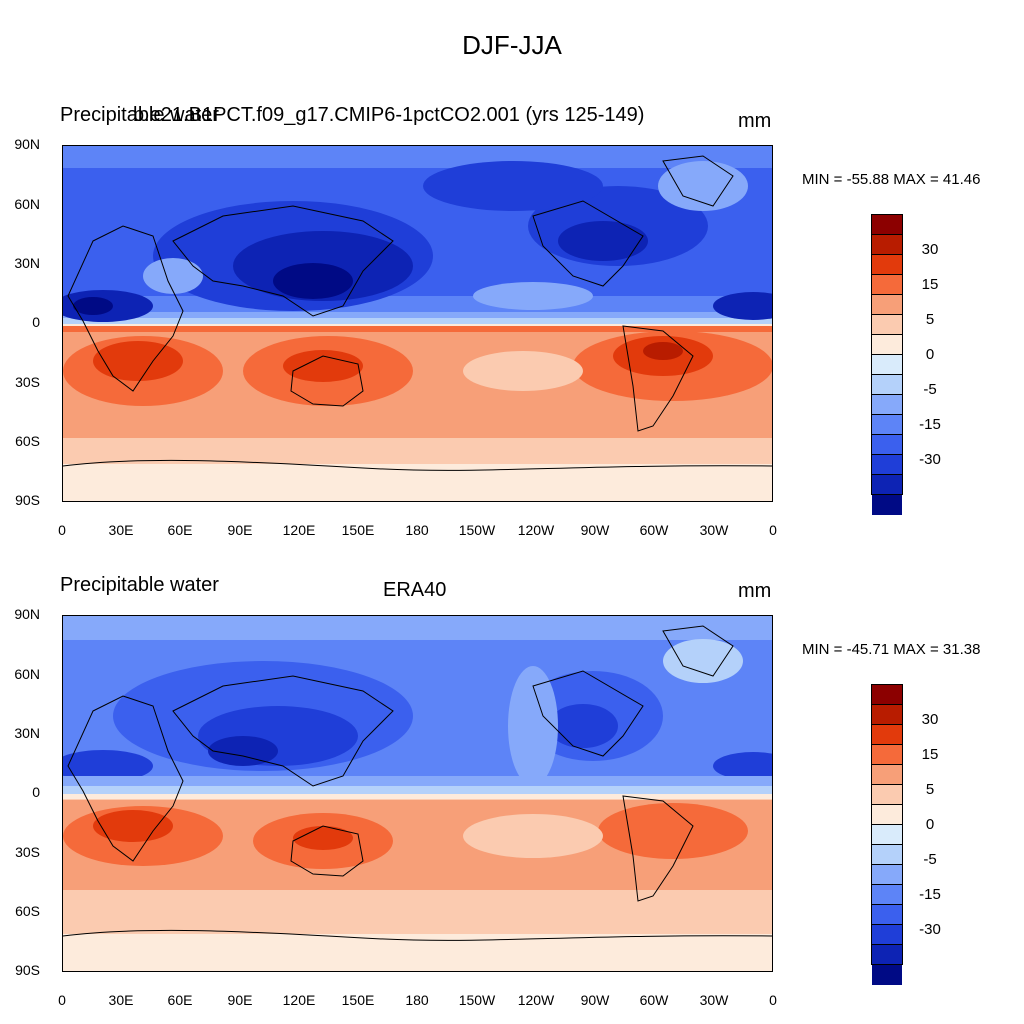  What do you see at coordinates (755, 121) in the screenshot?
I see `panel-1-units: mm` at bounding box center [755, 121].